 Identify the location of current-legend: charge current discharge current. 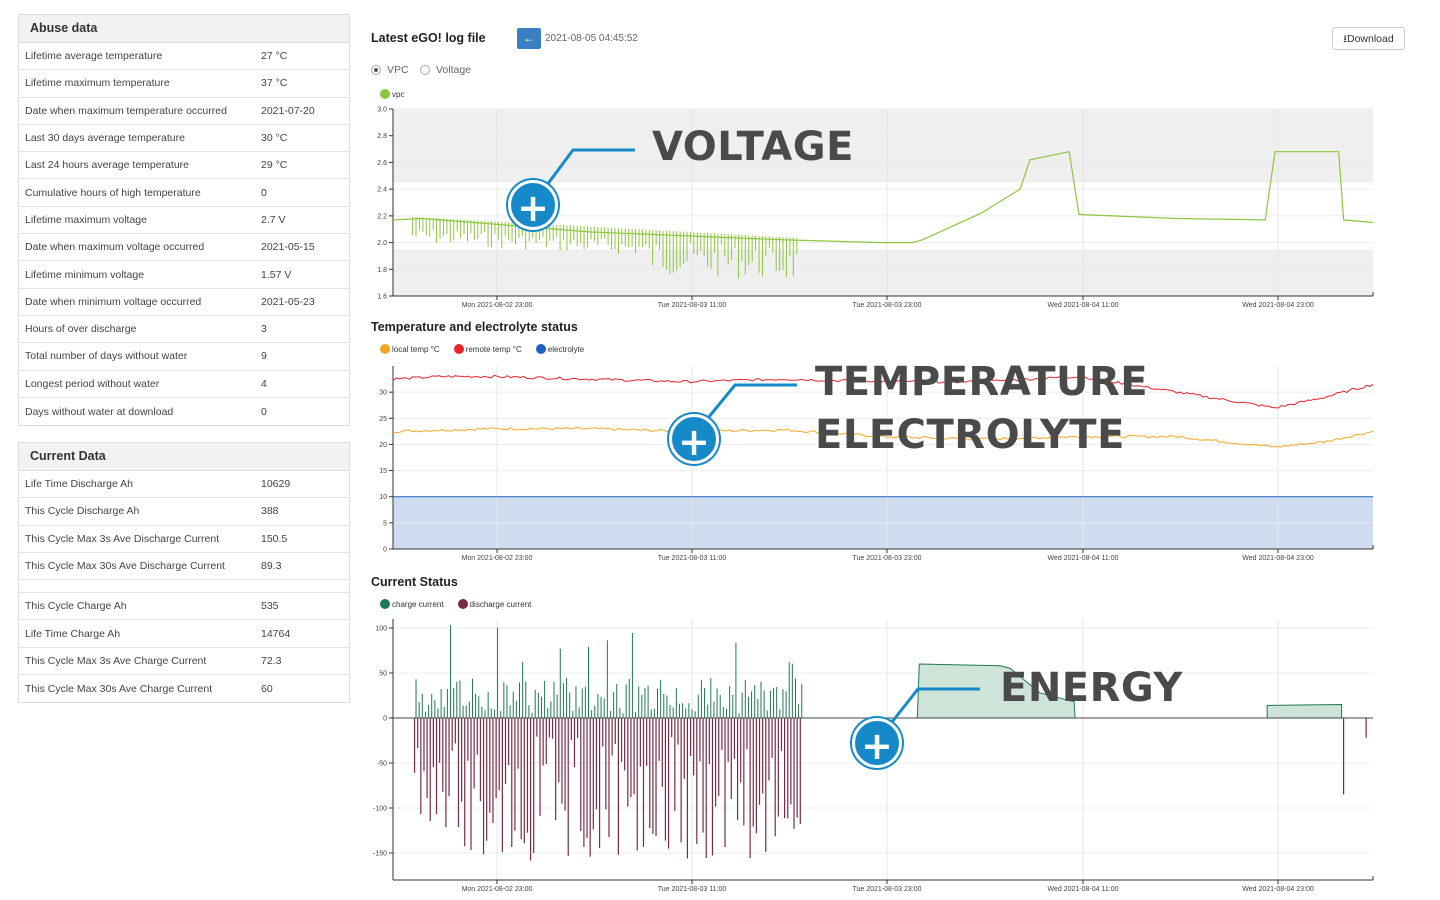
(462, 604).